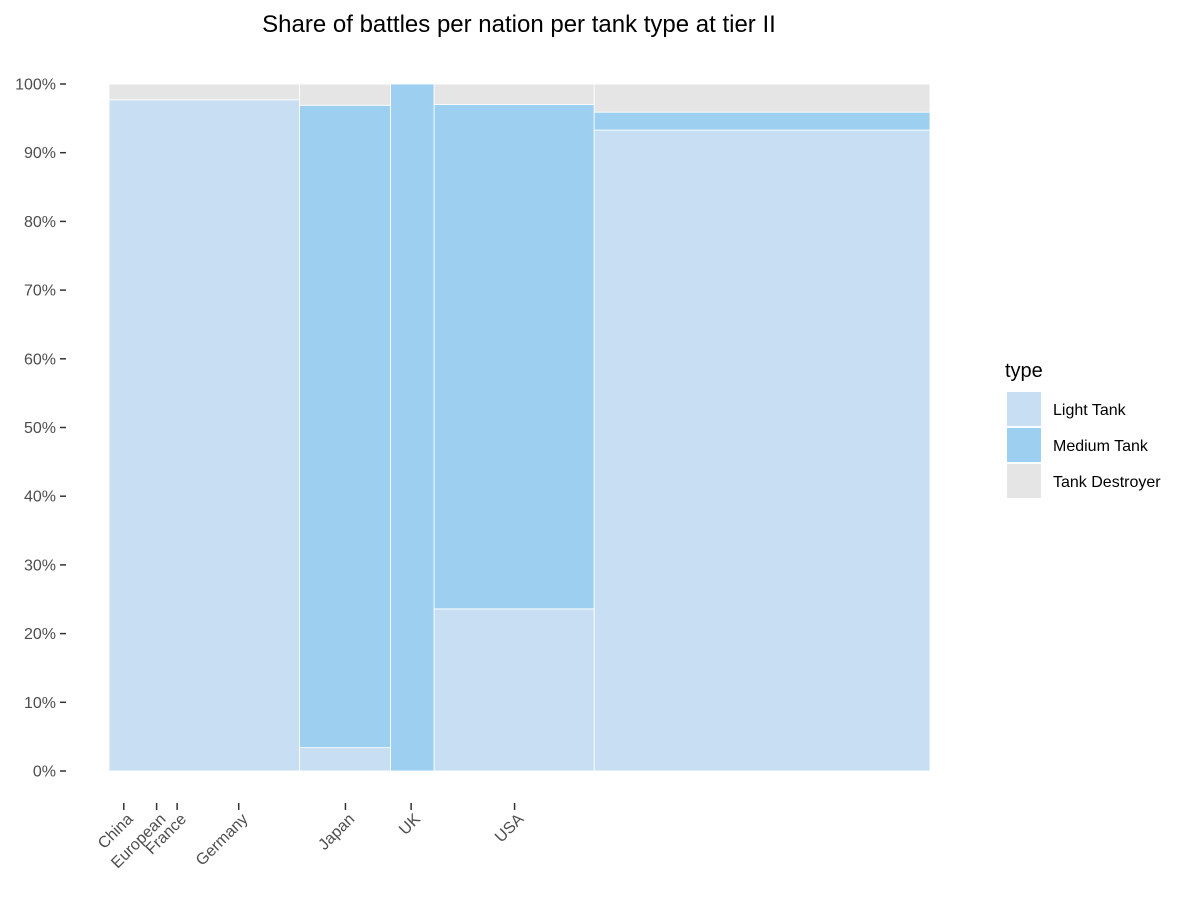 The image size is (1200, 900). I want to click on y-tick-label: 30%, so click(40, 565).